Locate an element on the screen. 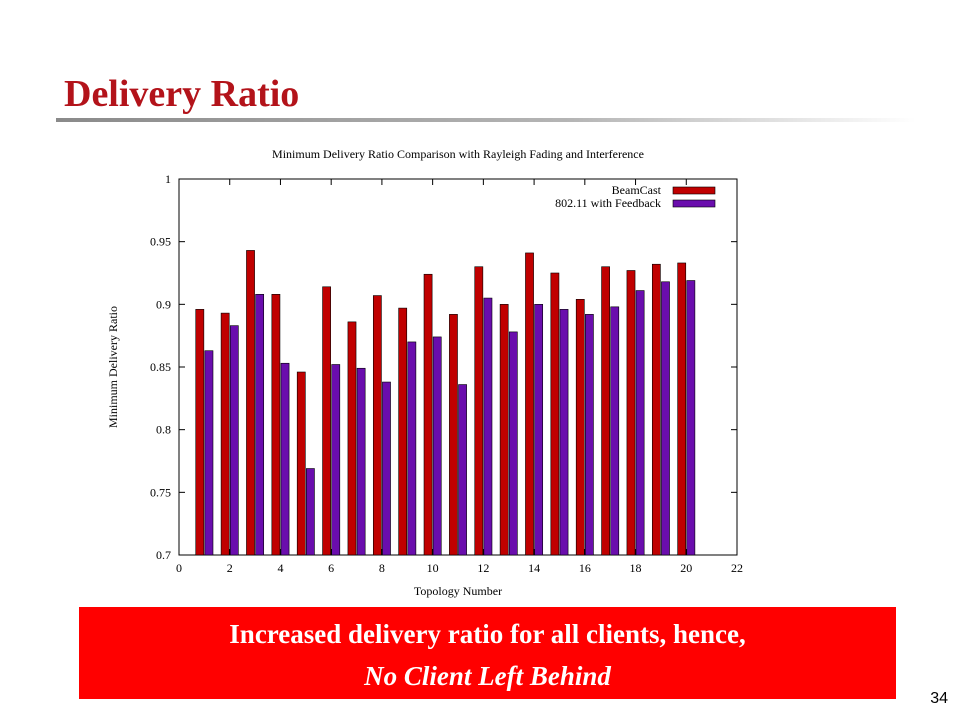  x-tick-label: 8 is located at coordinates (382, 568).